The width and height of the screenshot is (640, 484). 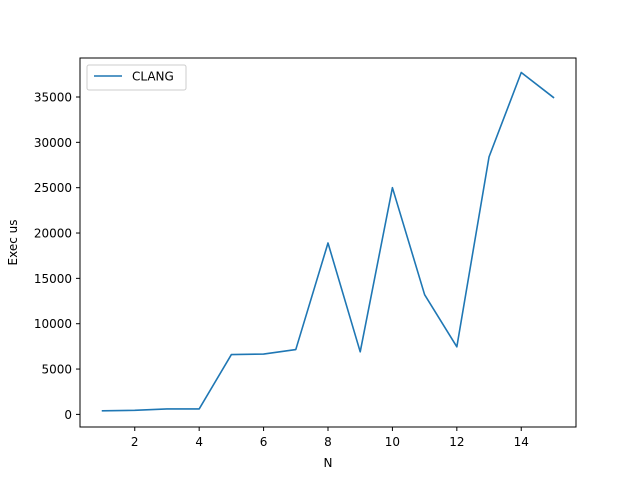 What do you see at coordinates (56, 370) in the screenshot?
I see `y-tick-label: 5000` at bounding box center [56, 370].